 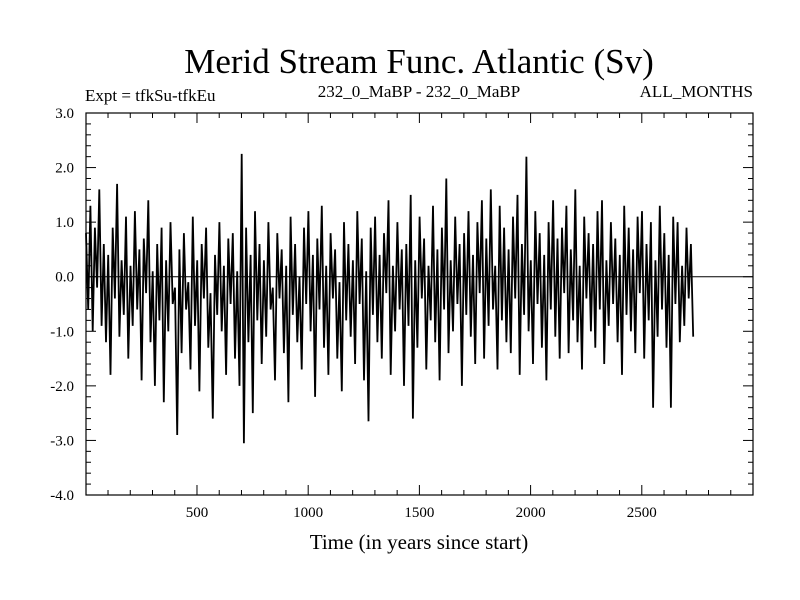 I want to click on x-axis-label: Time (in years since start), so click(x=419, y=542).